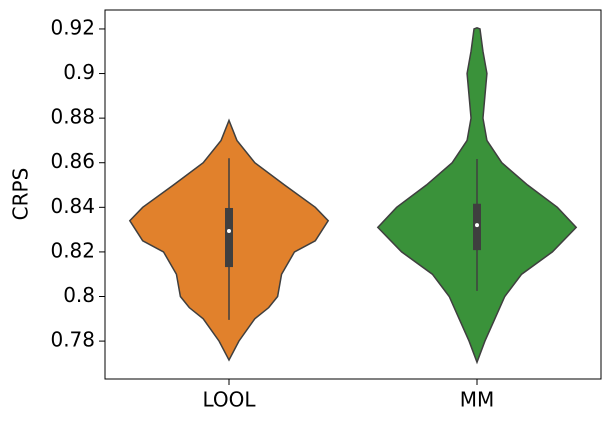 The width and height of the screenshot is (611, 423). Describe the element at coordinates (72, 27) in the screenshot. I see `y-tick-label: 0.92` at that location.